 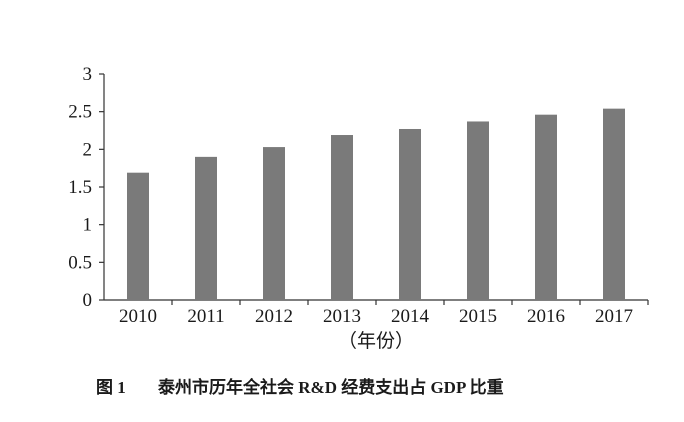 What do you see at coordinates (80, 112) in the screenshot?
I see `y-tick-label: 2.5` at bounding box center [80, 112].